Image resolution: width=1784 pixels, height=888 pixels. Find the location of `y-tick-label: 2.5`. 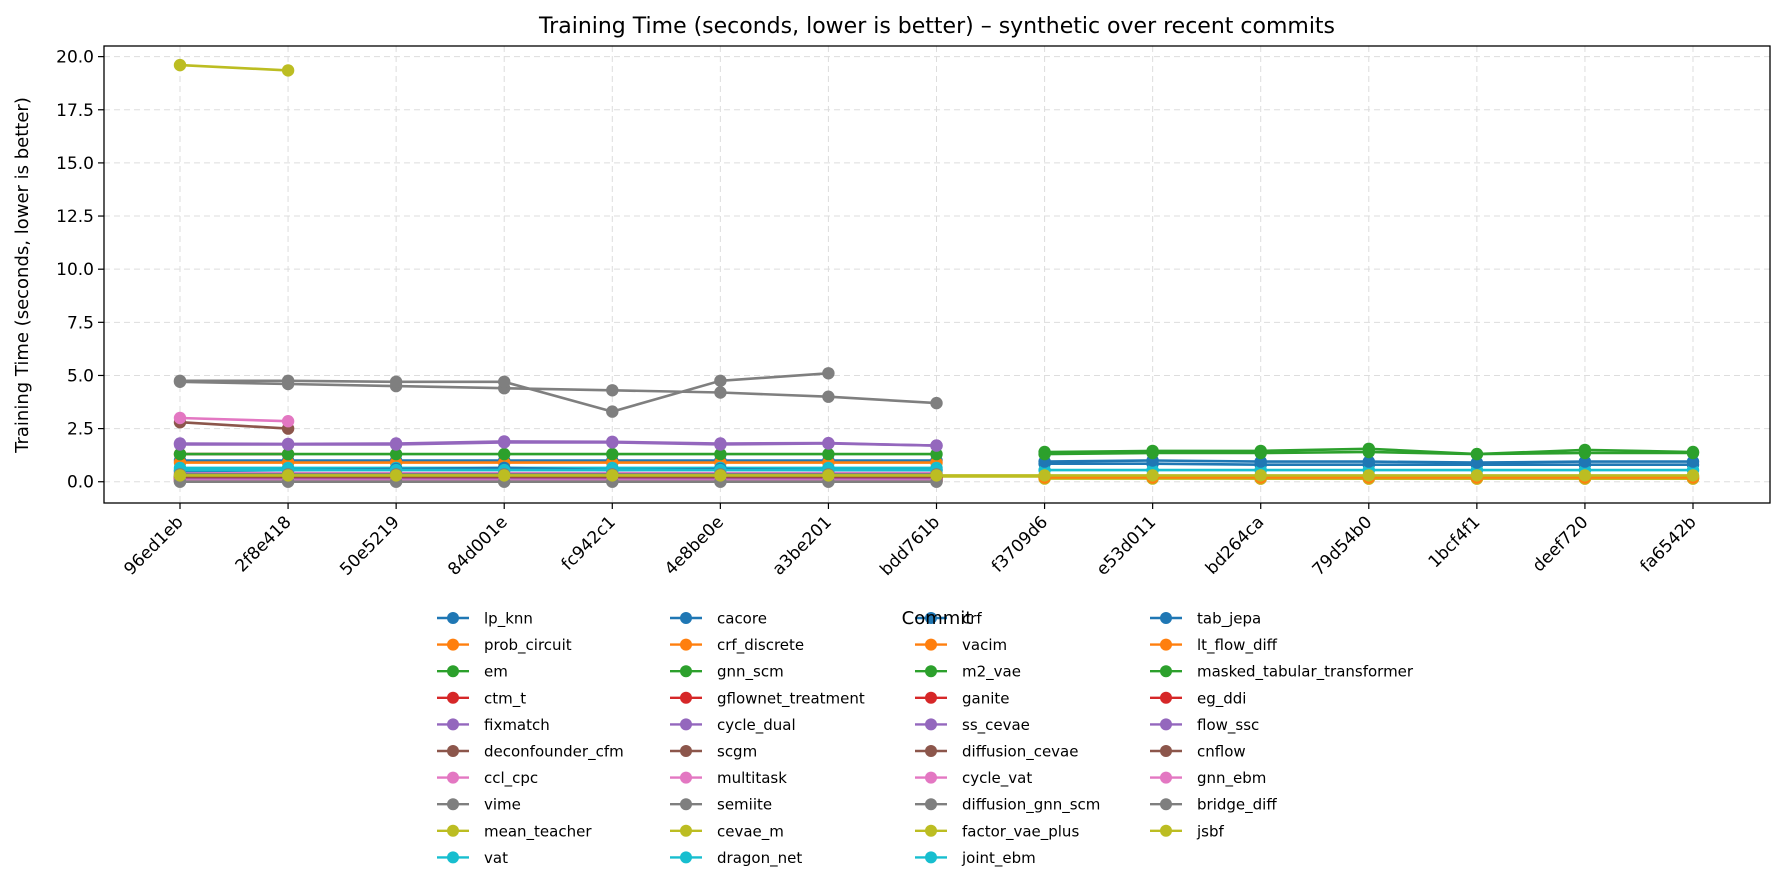

y-tick-label: 2.5 is located at coordinates (80, 430).